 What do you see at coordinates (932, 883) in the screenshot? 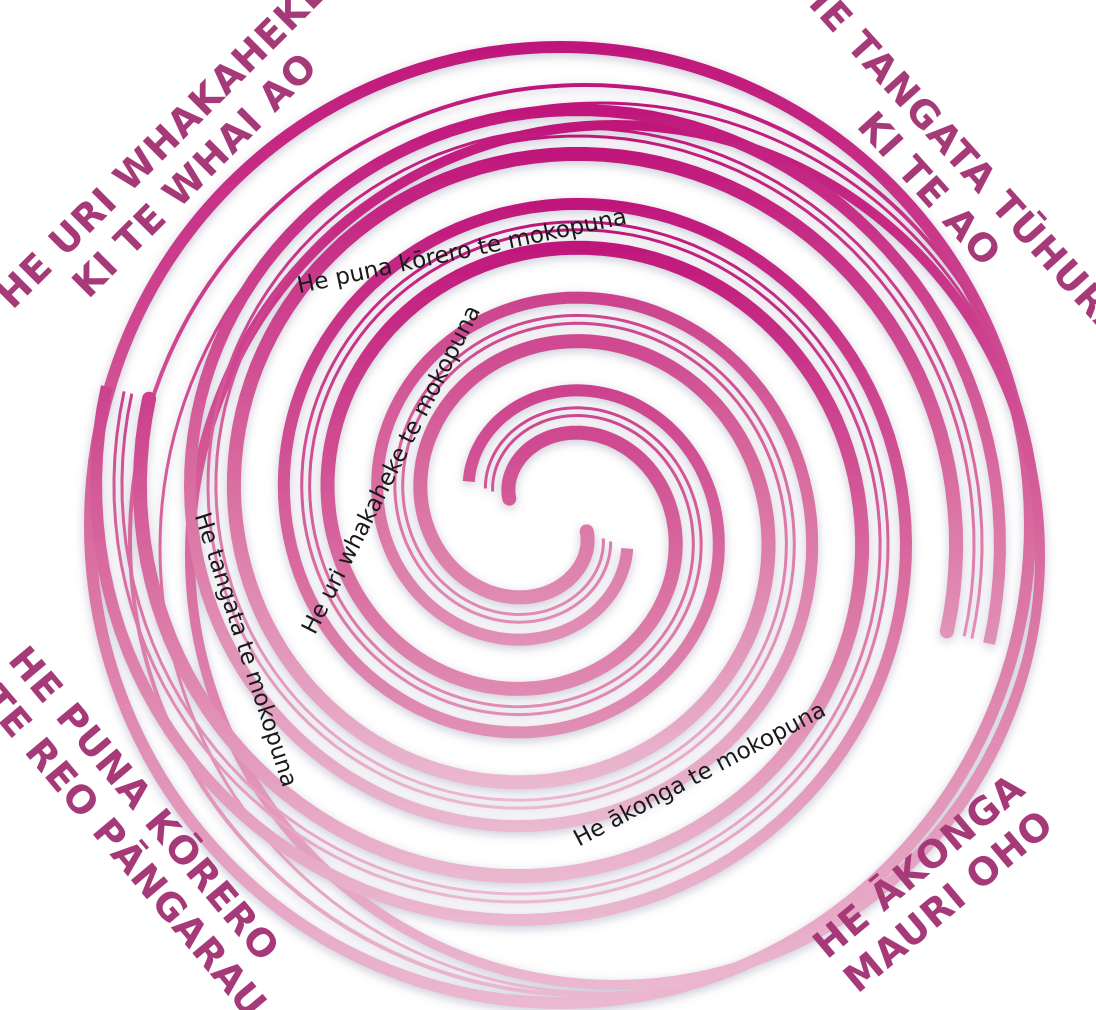
I see `corner-label: HE ĀKONGA MAURI OHO` at bounding box center [932, 883].